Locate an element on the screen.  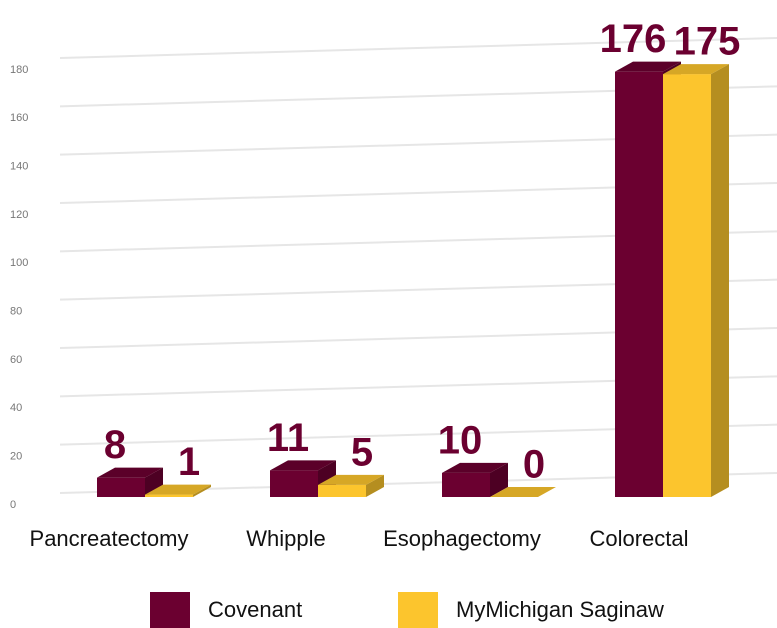
grid-line is located at coordinates (418, 48).